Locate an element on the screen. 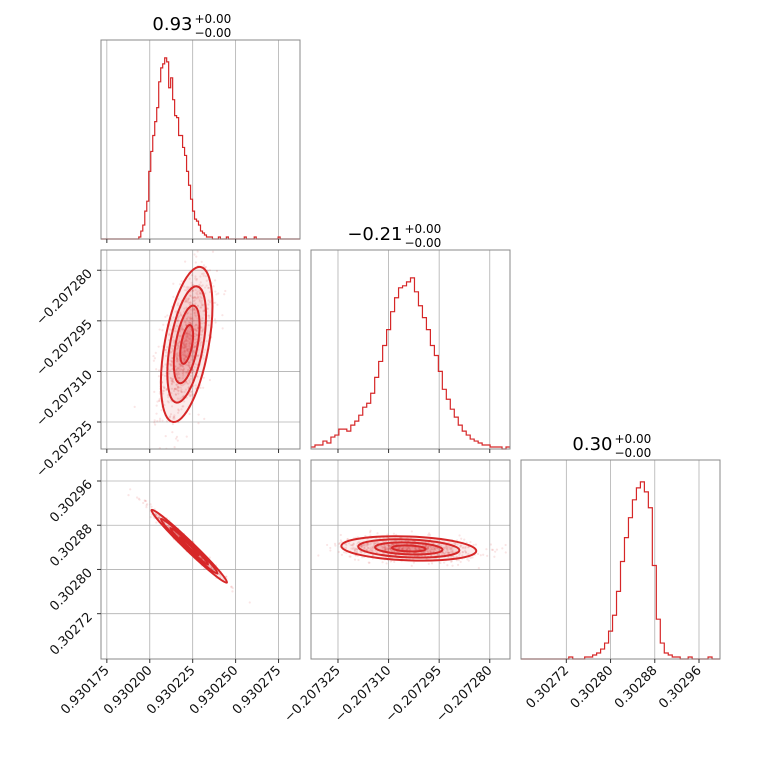 This screenshot has height=760, width=760. panel-background is located at coordinates (410, 349).